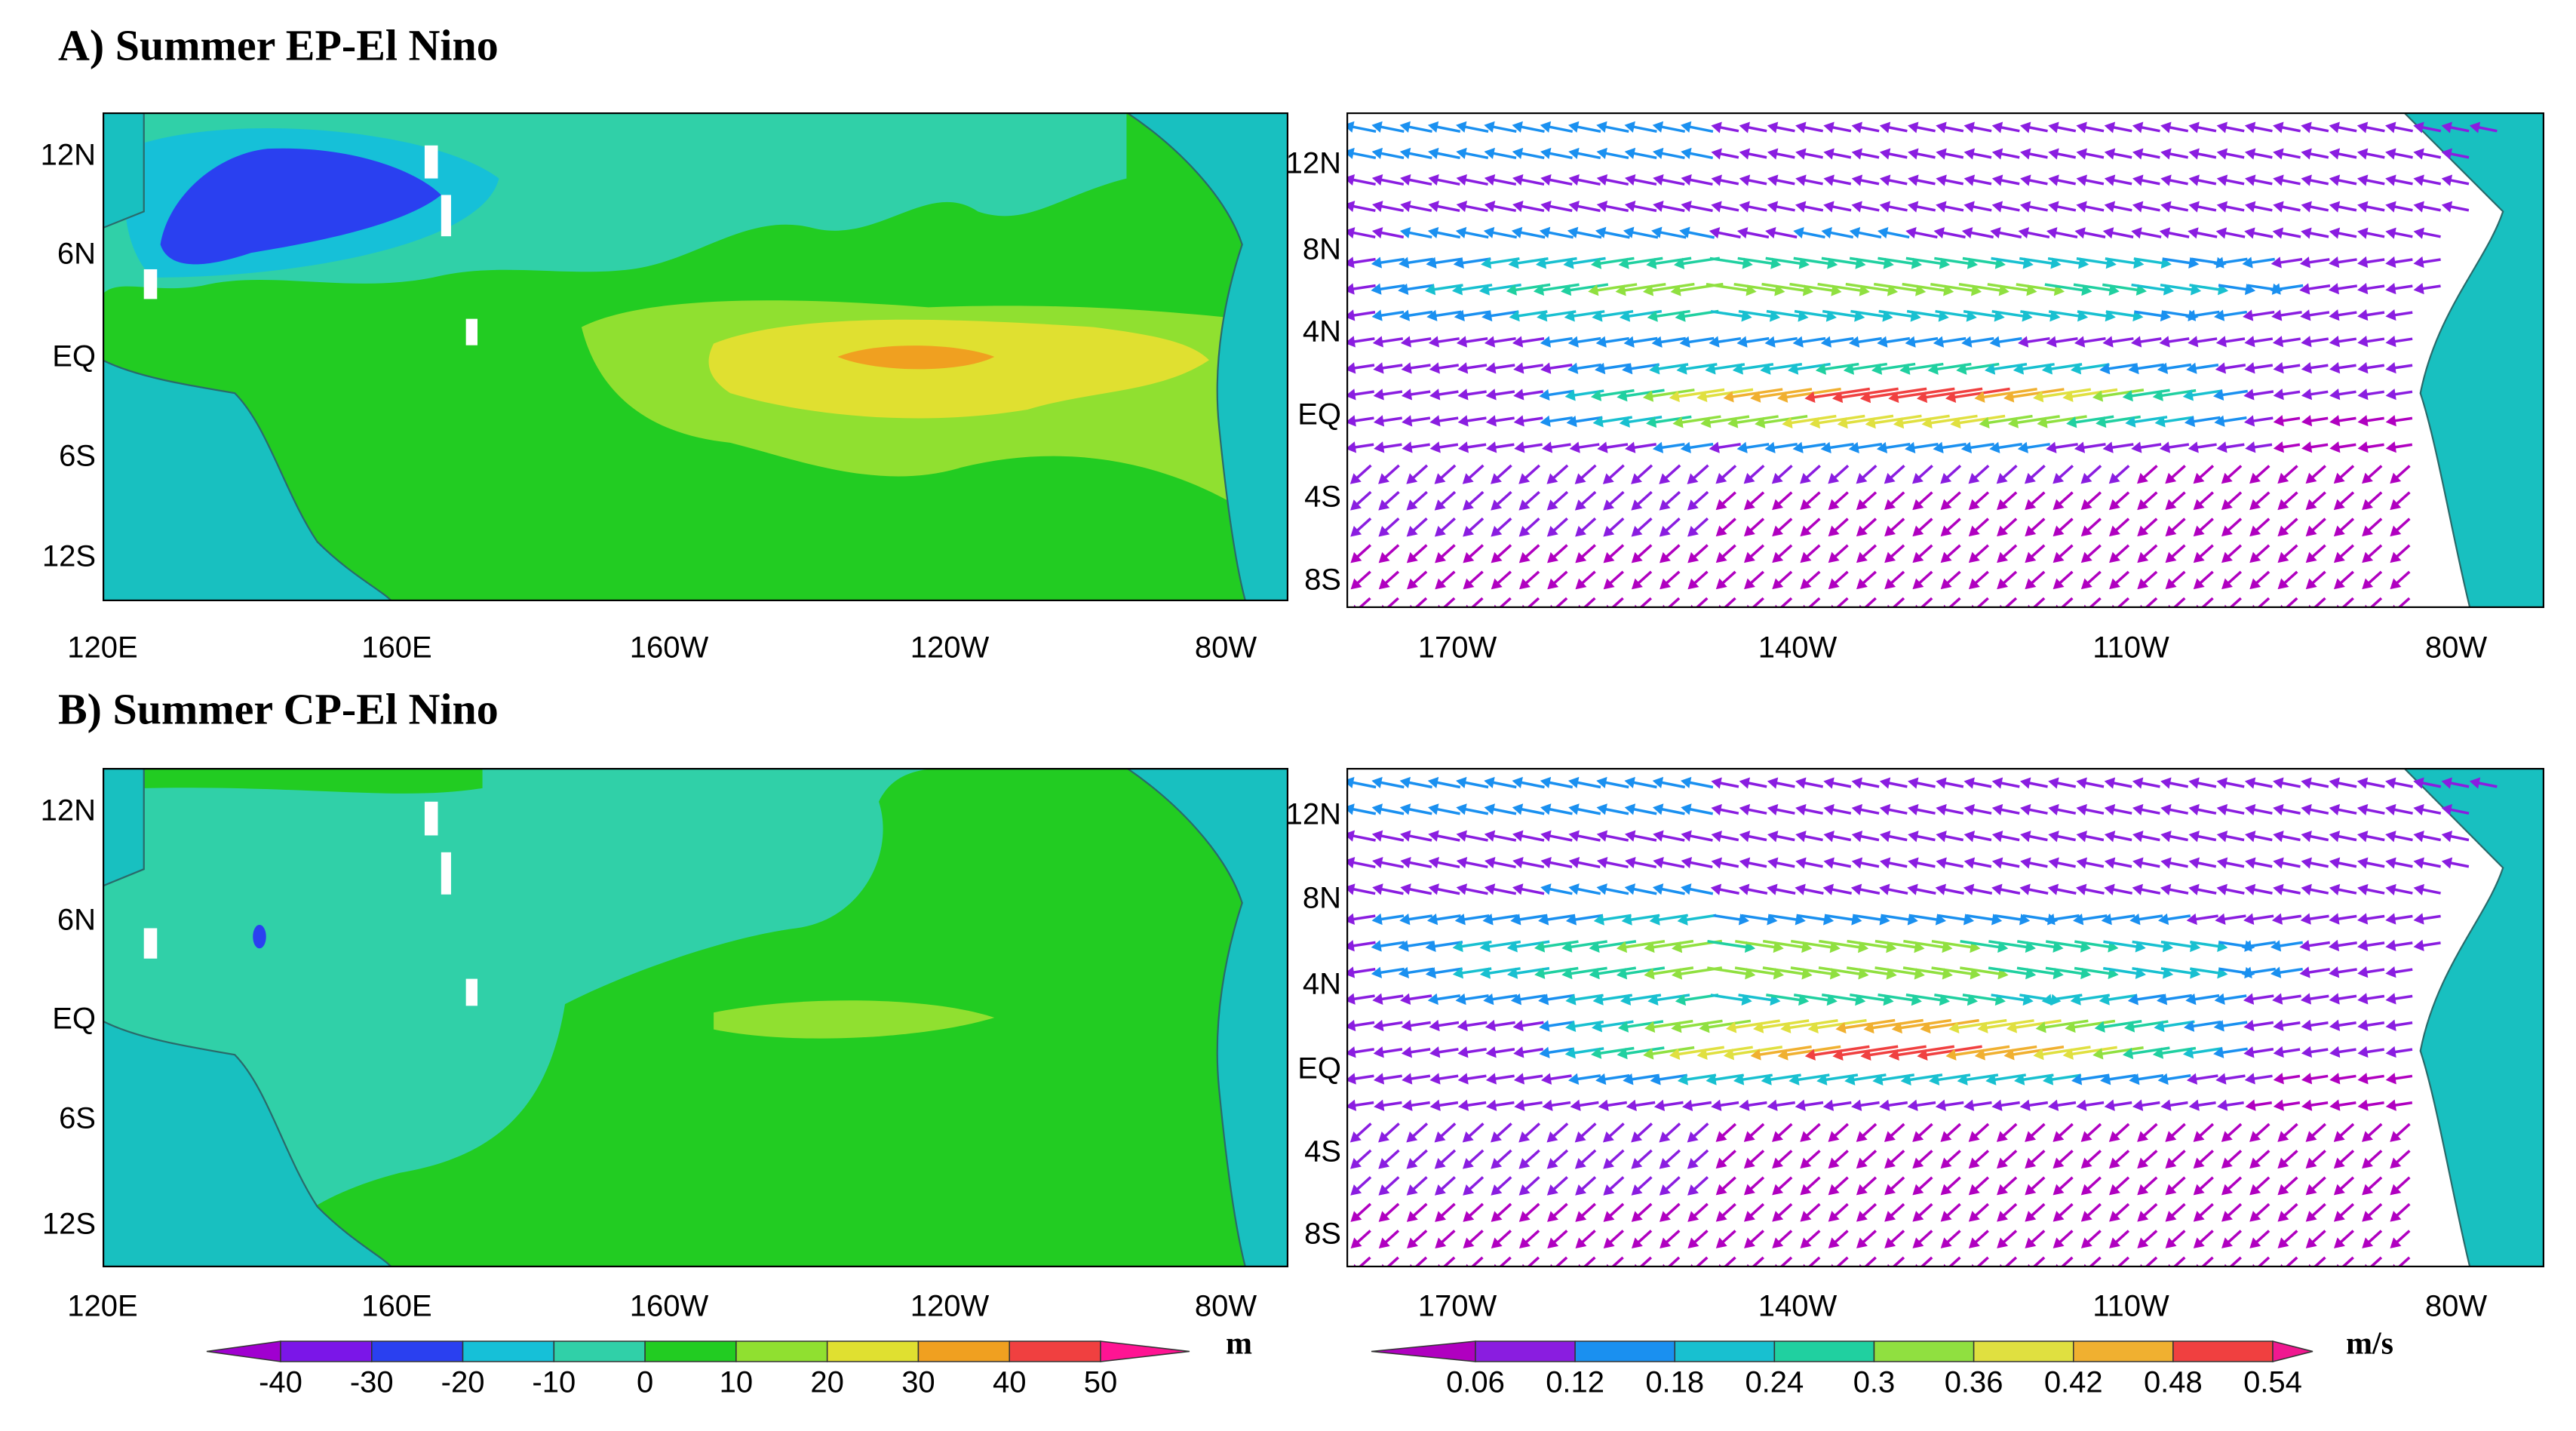 This screenshot has width=2576, height=1431. What do you see at coordinates (1874, 1382) in the screenshot?
I see `colorbar-label: 0.3` at bounding box center [1874, 1382].